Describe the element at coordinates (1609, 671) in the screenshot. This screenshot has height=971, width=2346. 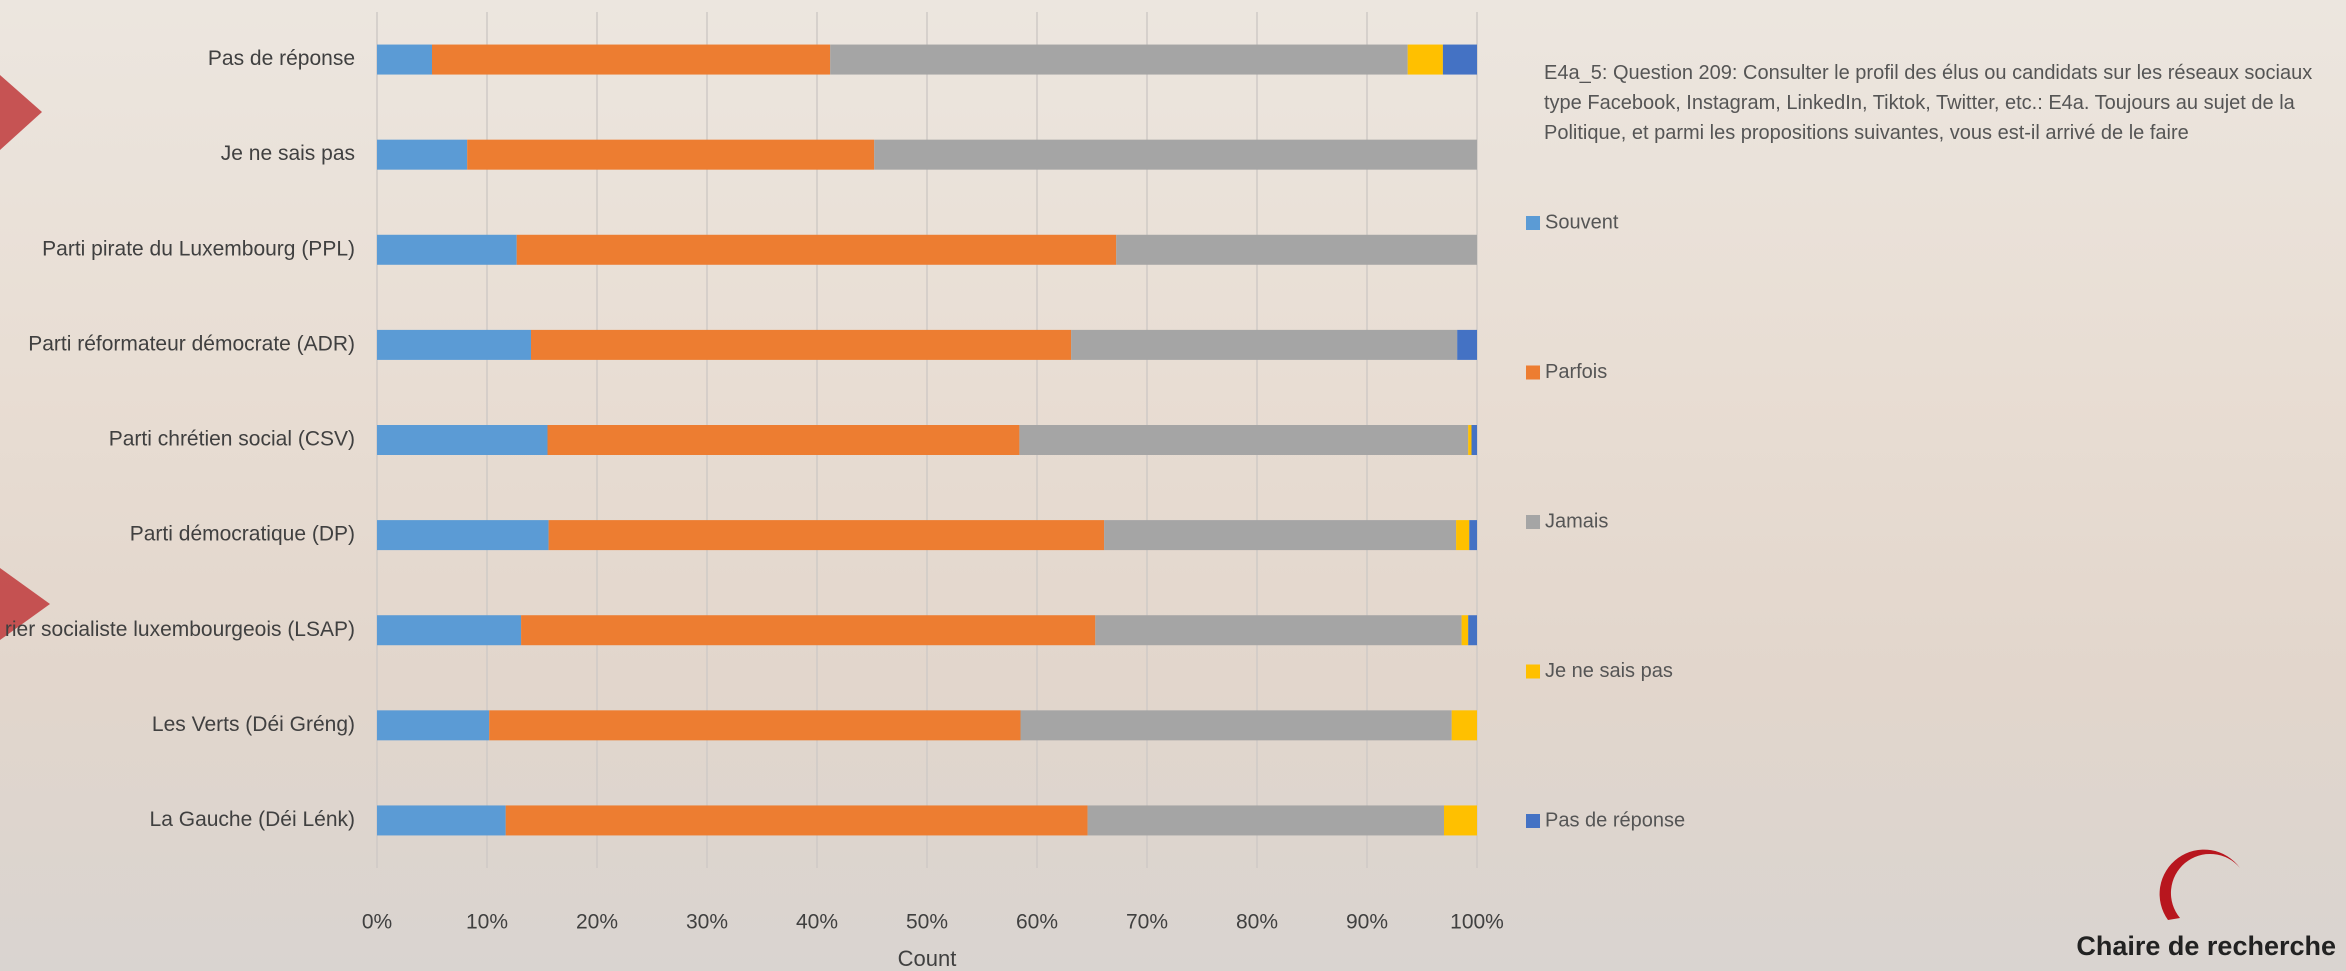
I see `legend-label: Je ne sais pas` at that location.